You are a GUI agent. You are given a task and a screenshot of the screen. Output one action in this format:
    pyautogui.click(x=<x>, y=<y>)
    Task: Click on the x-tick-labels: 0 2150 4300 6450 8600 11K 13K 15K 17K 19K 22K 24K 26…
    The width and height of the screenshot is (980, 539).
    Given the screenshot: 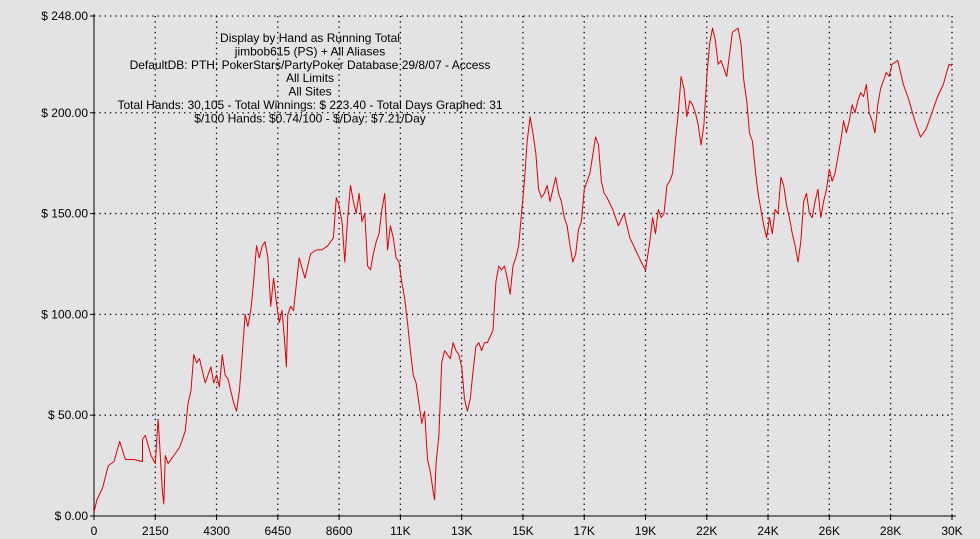 What is the action you would take?
    pyautogui.click(x=527, y=531)
    